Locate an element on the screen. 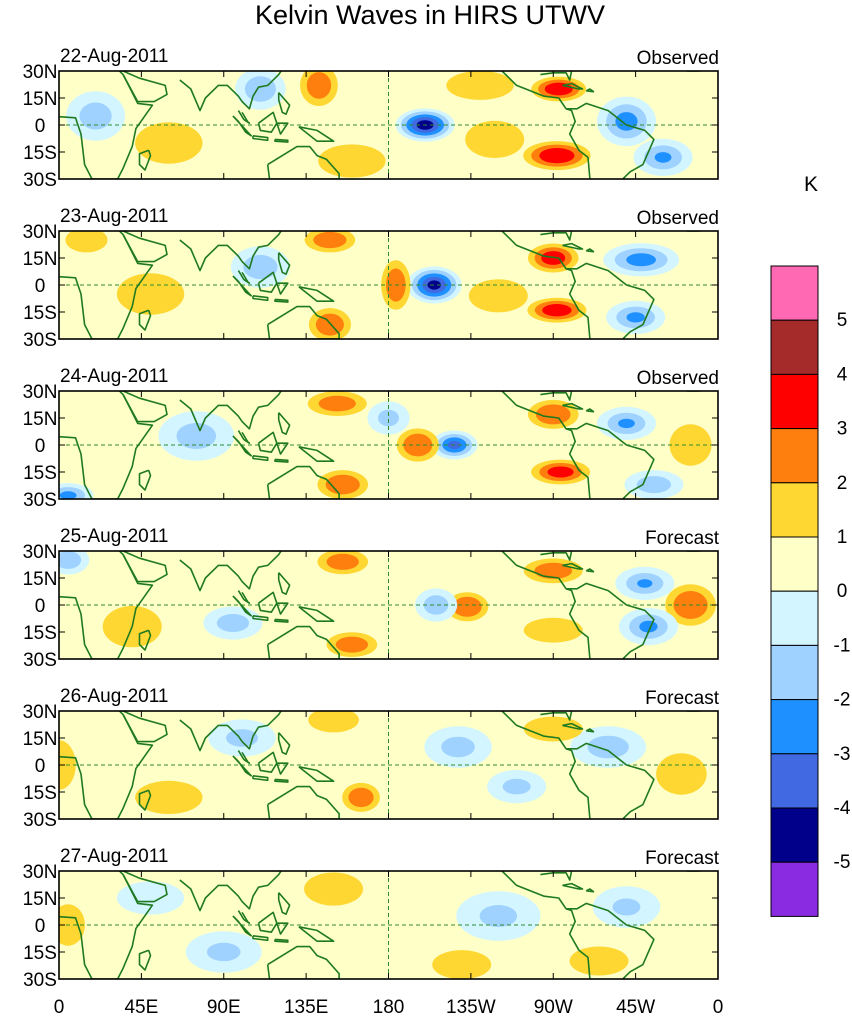 The width and height of the screenshot is (852, 1020). lon-label: 180 is located at coordinates (389, 1007).